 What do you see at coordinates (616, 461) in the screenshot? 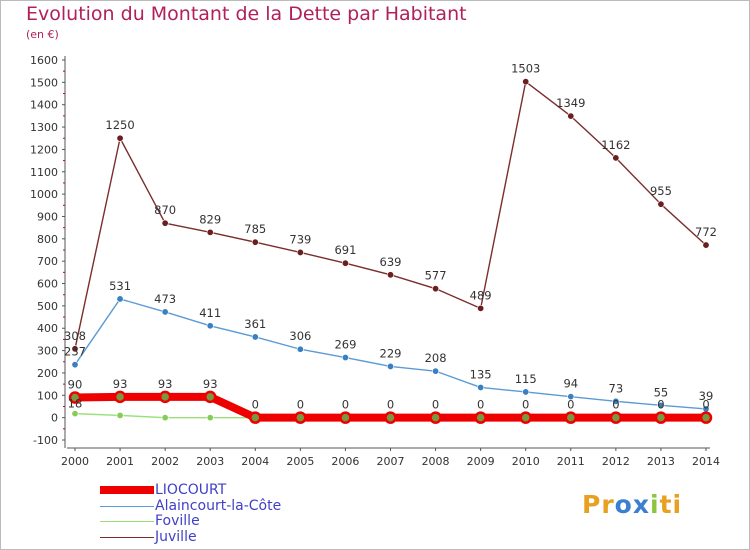
I see `x-tick-label: 2012` at bounding box center [616, 461].